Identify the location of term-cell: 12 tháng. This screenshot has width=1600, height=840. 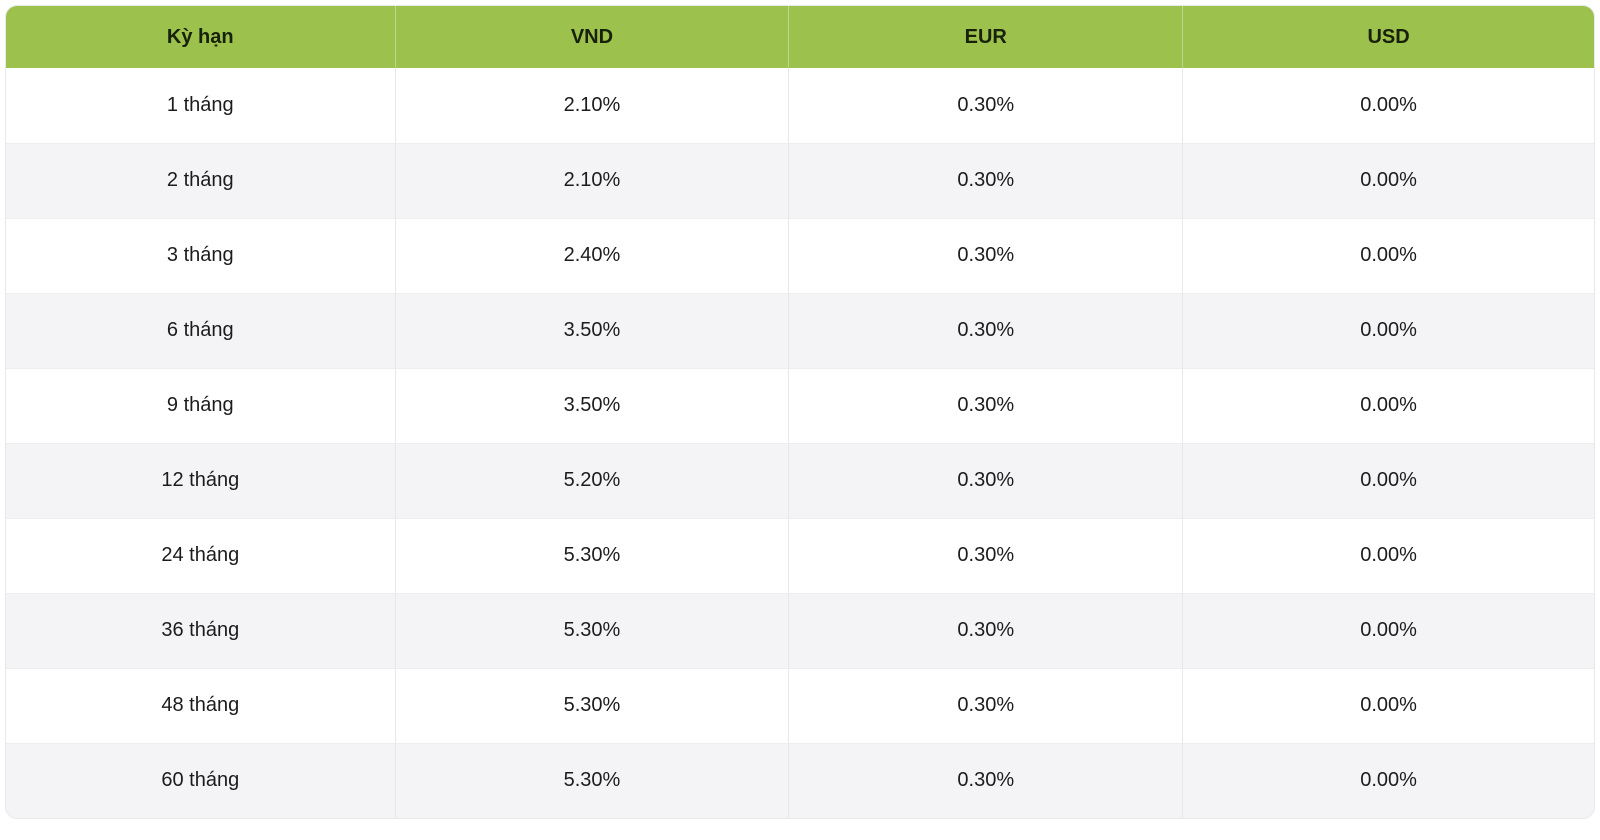
(201, 480).